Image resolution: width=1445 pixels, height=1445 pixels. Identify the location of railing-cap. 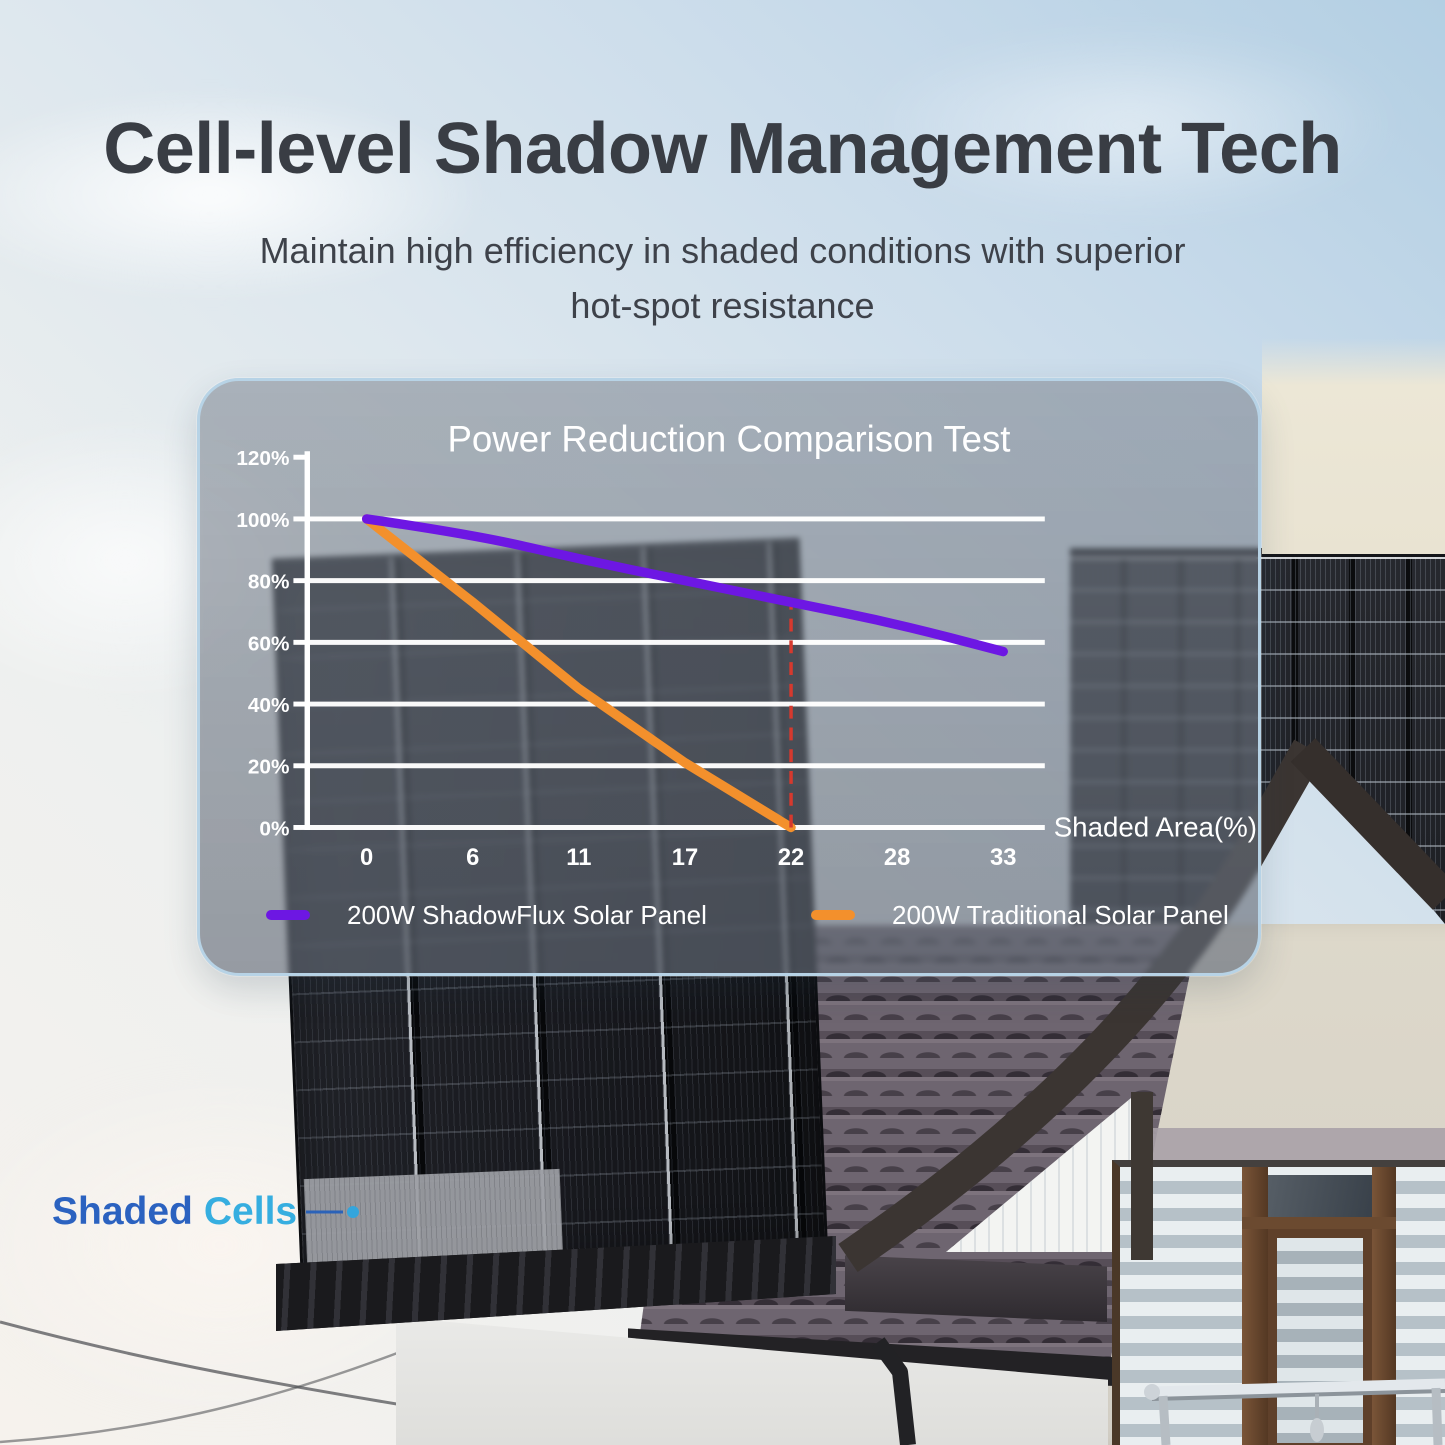
(1152, 1392).